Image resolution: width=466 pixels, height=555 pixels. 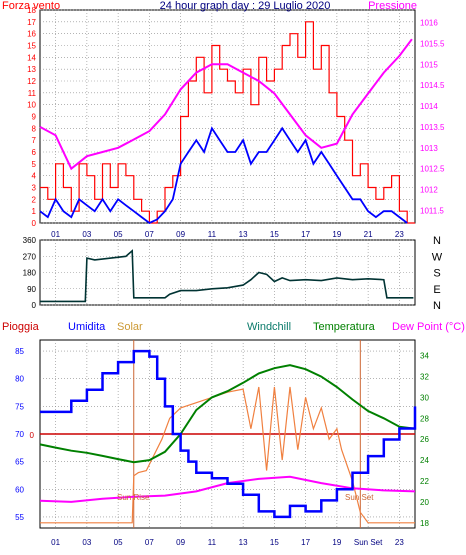 I want to click on temperature-tick-label: 30, so click(x=424, y=397).